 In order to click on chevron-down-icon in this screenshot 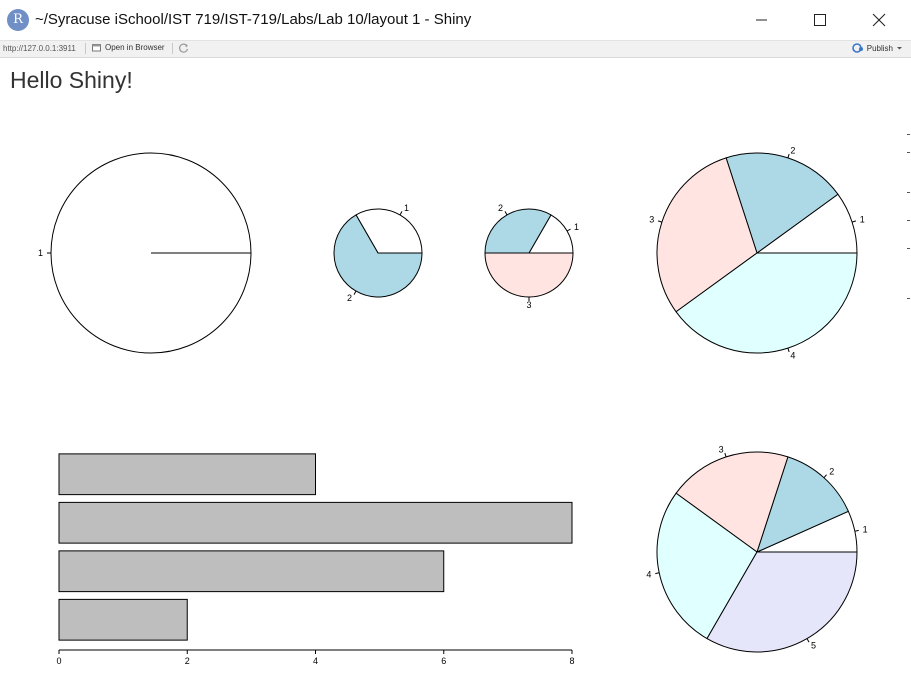, I will do `click(899, 48)`.